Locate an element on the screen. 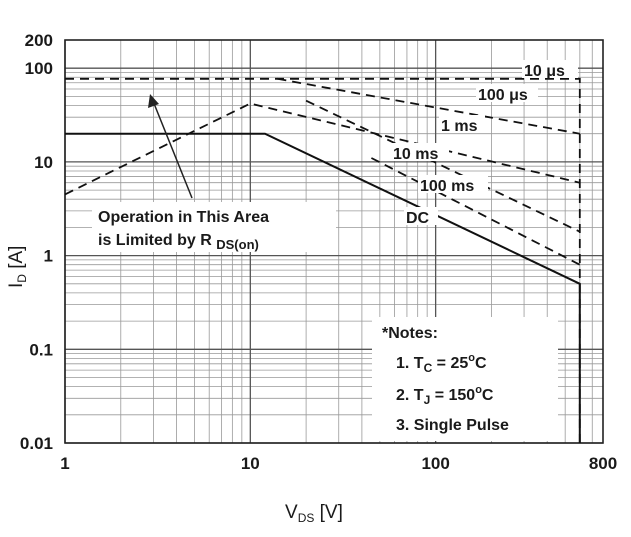 The height and width of the screenshot is (537, 631). curve-100ms-line is located at coordinates (475, 211).